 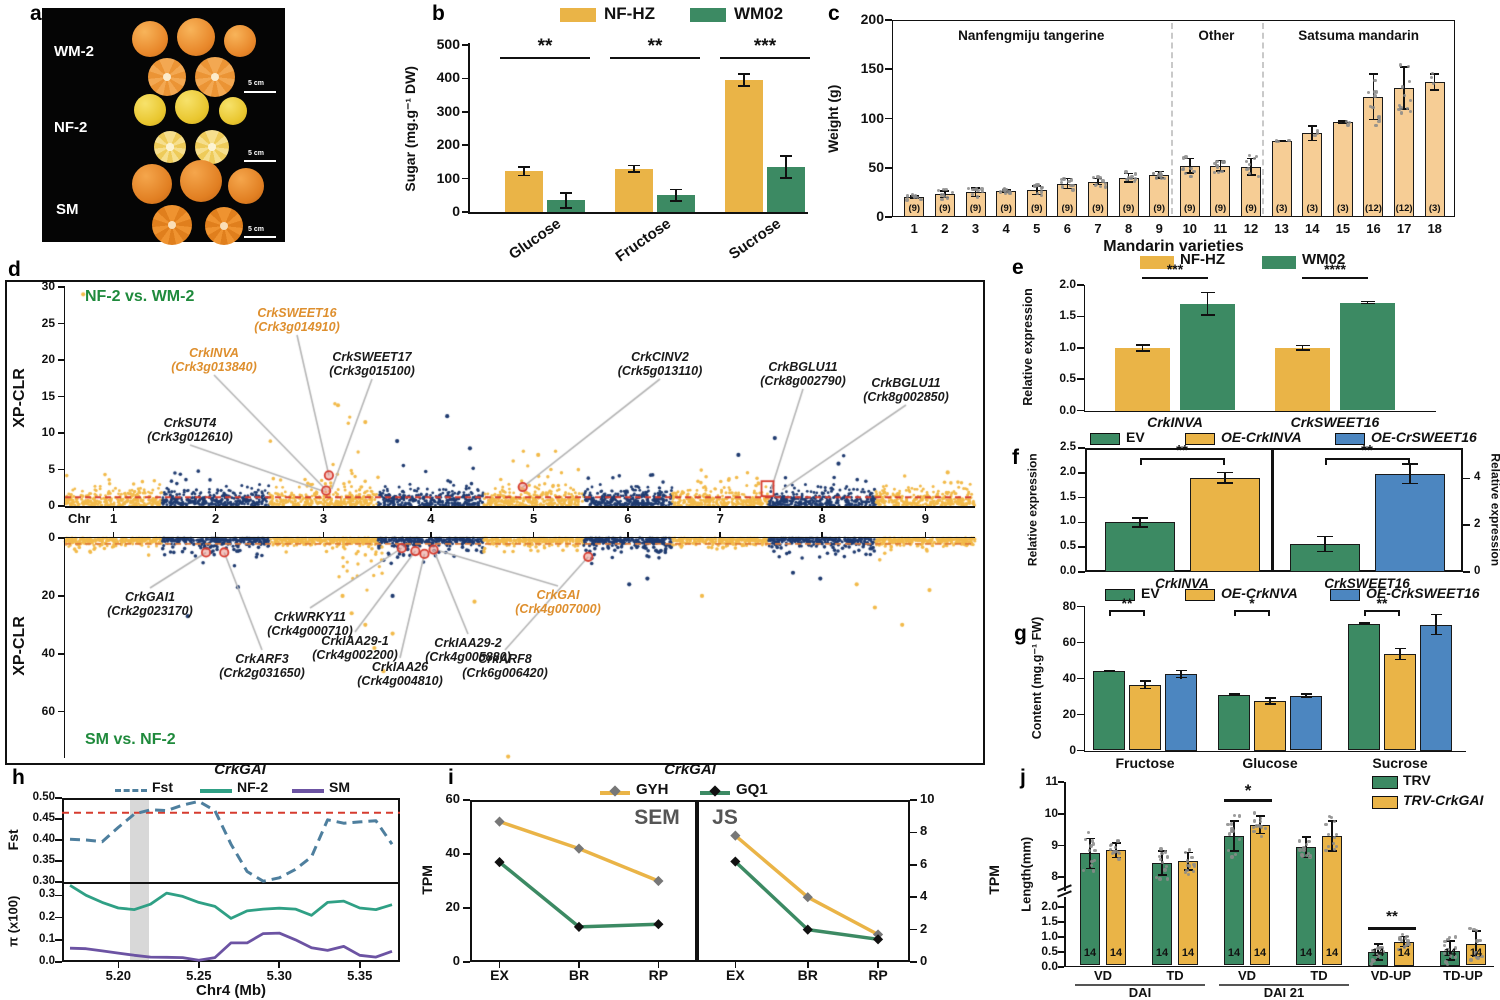 What do you see at coordinates (1248, 800) in the screenshot?
I see `sig-line` at bounding box center [1248, 800].